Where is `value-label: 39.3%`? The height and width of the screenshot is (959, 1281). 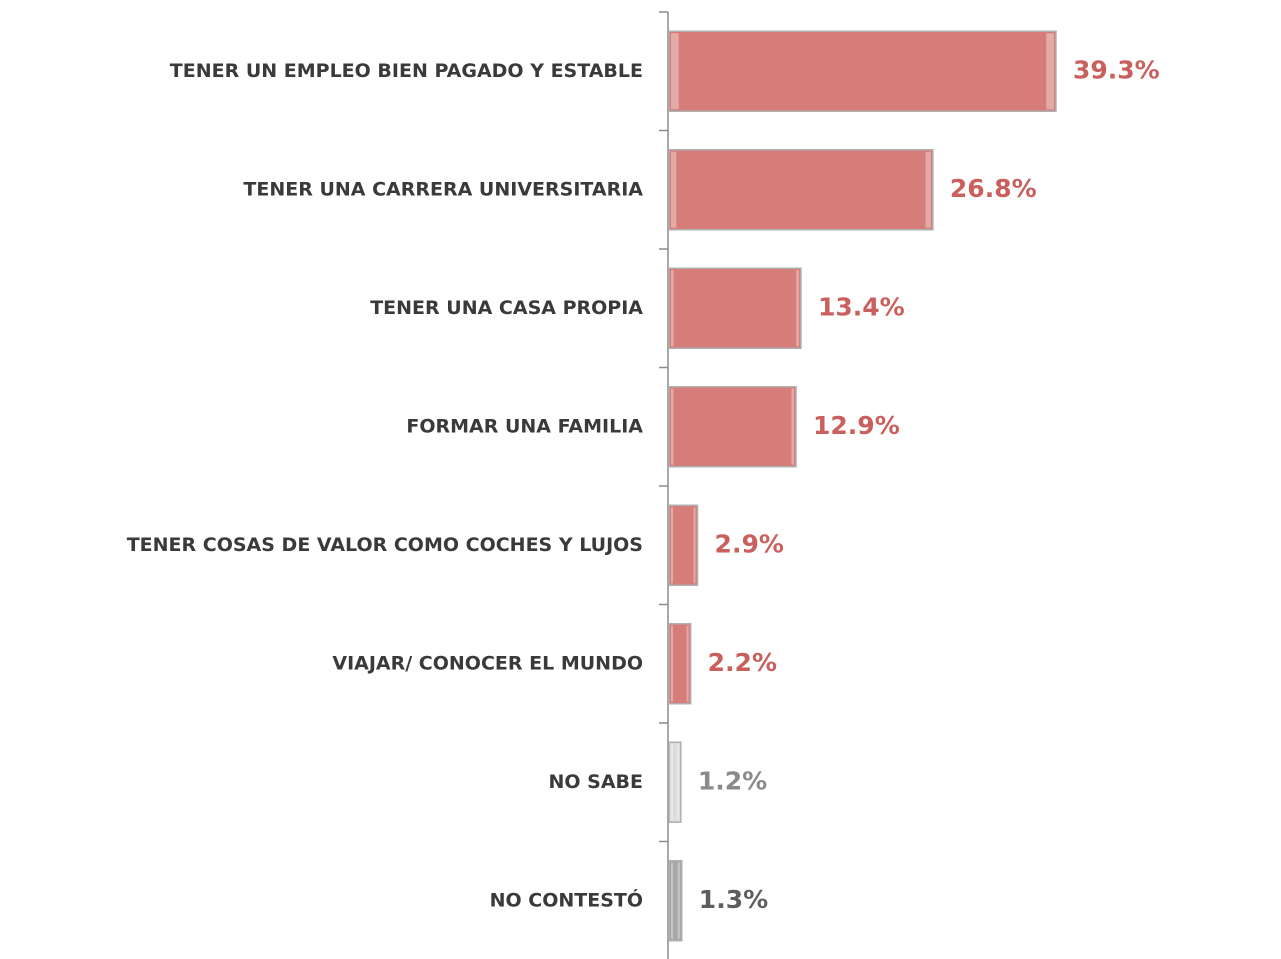
value-label: 39.3% is located at coordinates (1116, 69).